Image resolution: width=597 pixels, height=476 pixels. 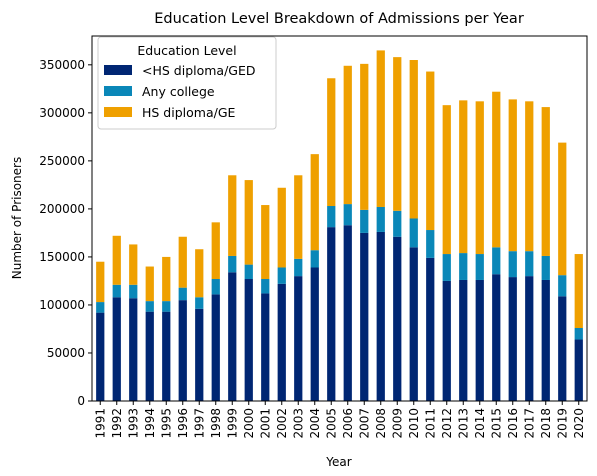 I want to click on x-tick-label: 2018, so click(x=546, y=423).